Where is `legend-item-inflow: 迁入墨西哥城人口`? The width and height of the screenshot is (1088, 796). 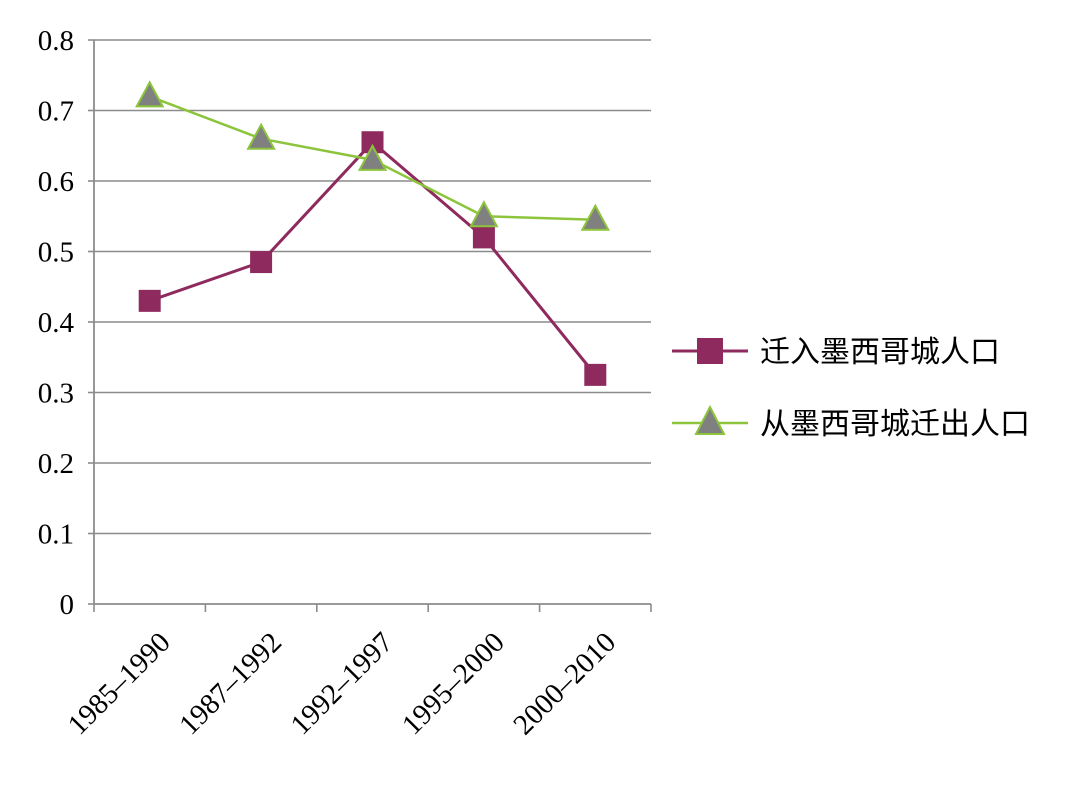 legend-item-inflow: 迁入墨西哥城人口 is located at coordinates (836, 352).